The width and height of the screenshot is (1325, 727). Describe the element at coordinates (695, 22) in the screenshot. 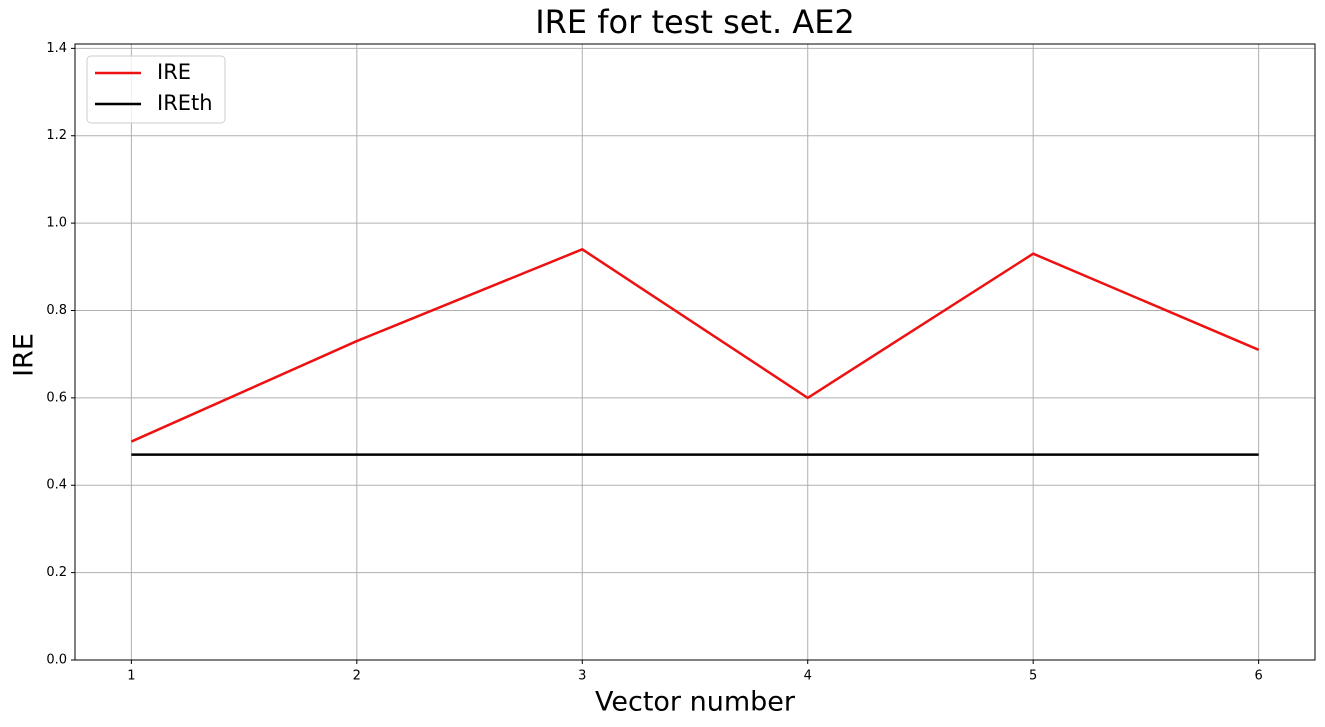

I see `chart-title: IRE for test set. AE2` at that location.